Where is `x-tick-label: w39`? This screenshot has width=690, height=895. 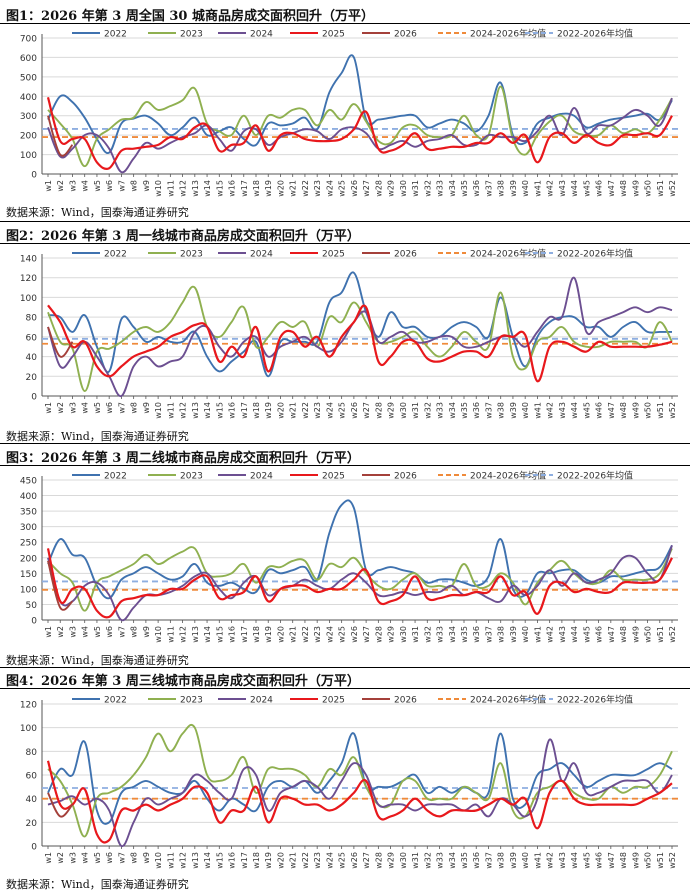 x-tick-label: w39 is located at coordinates (513, 860).